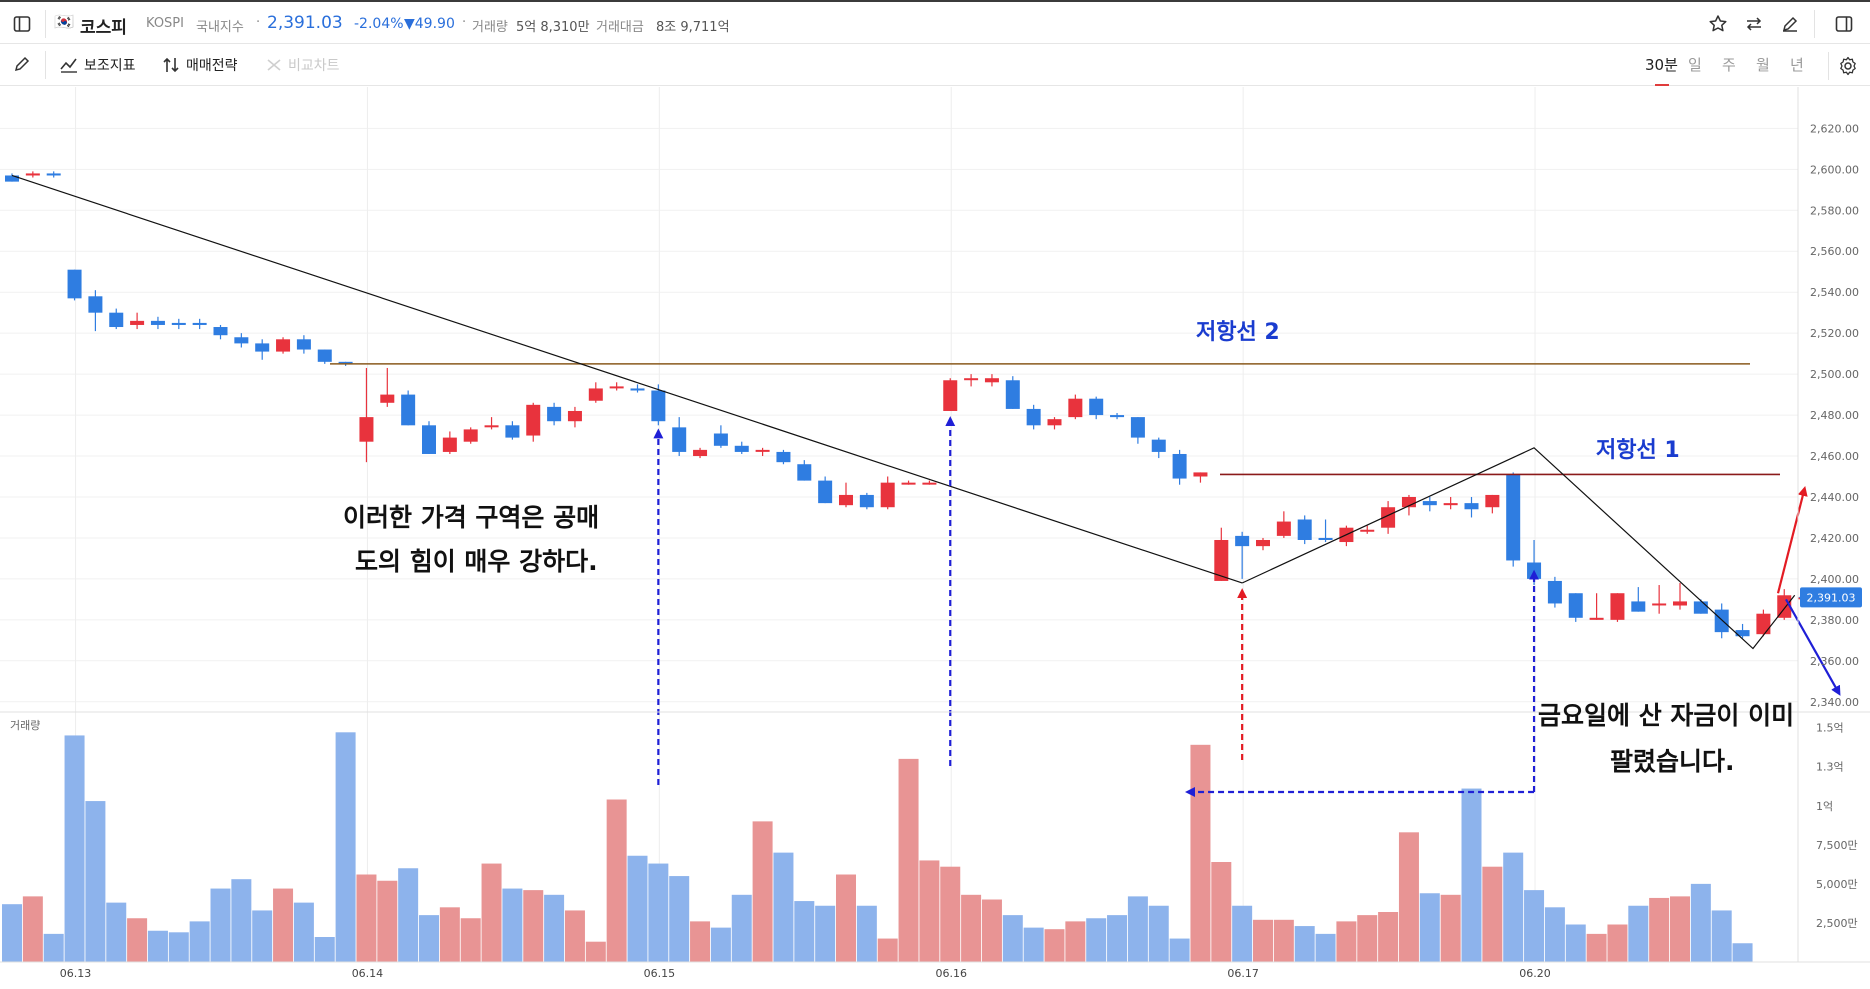 This screenshot has height=989, width=1870. Describe the element at coordinates (1666, 715) in the screenshot. I see `friday-note-line1: 금요일에 산 자금이 이미` at that location.